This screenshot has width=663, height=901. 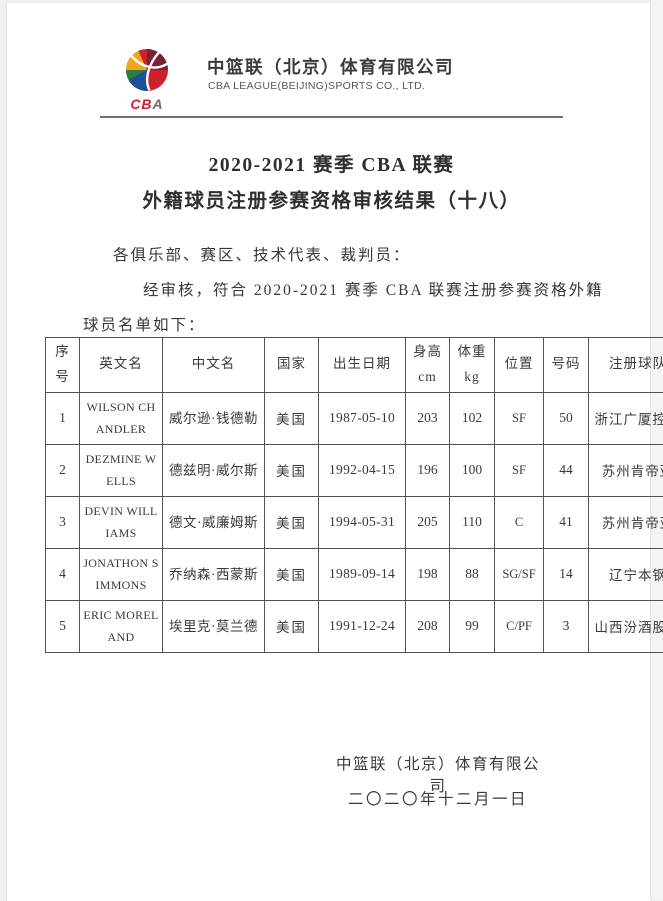 What do you see at coordinates (121, 522) in the screenshot?
I see `table-cell: DEVIN WILLIAMS` at bounding box center [121, 522].